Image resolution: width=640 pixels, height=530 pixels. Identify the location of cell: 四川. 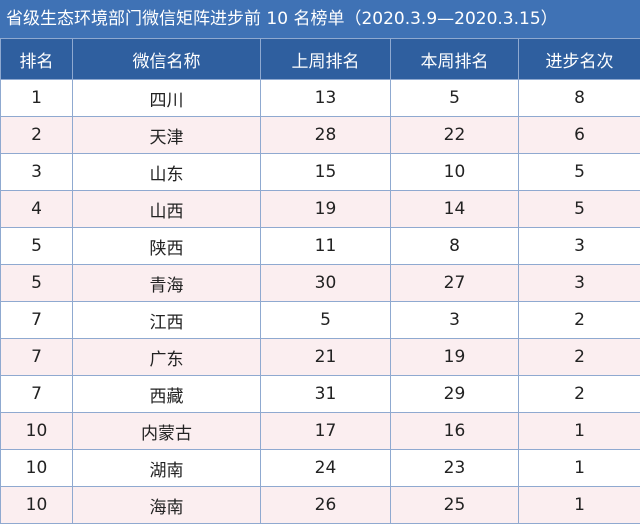
(166, 98).